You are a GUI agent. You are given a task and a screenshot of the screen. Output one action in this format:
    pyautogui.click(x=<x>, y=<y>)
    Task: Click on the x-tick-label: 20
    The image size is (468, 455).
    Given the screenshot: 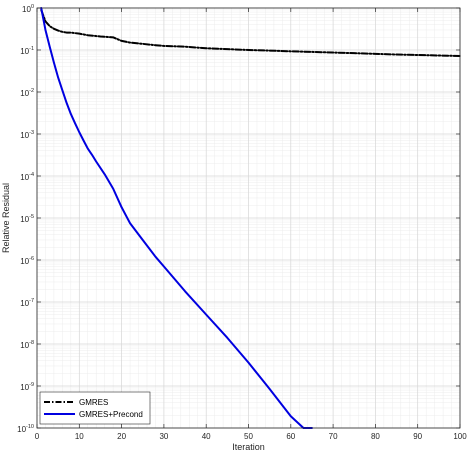 What is the action you would take?
    pyautogui.click(x=121, y=436)
    